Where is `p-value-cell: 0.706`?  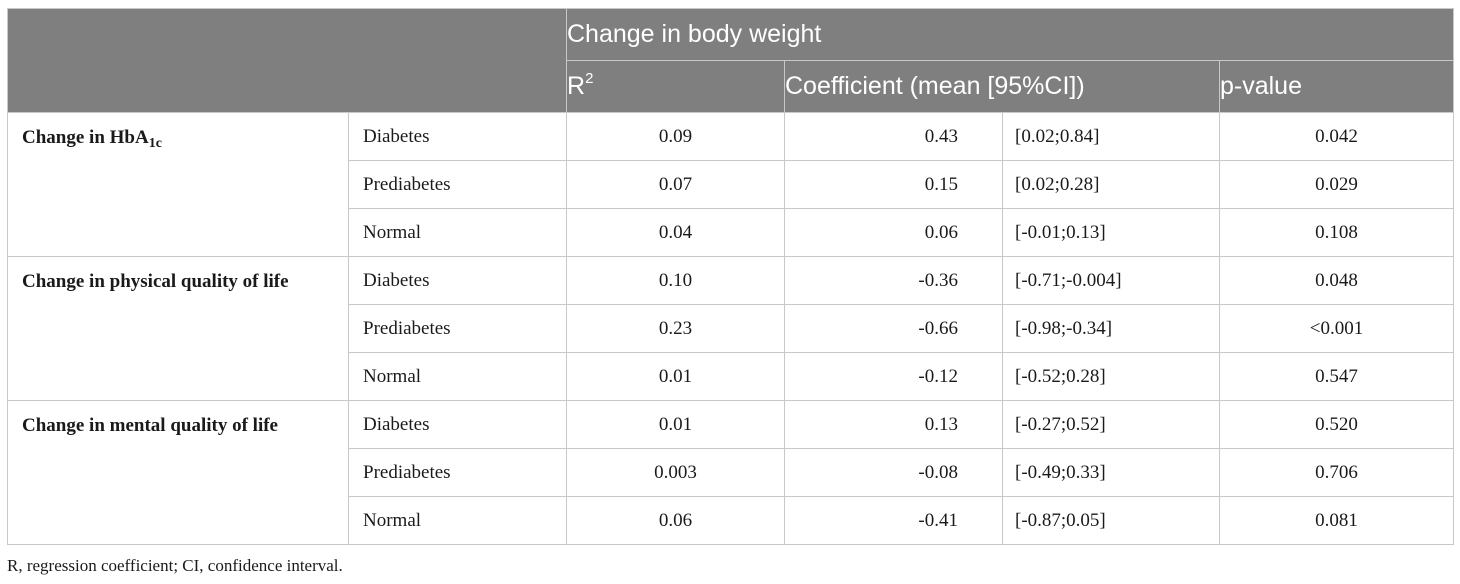
p-value-cell: 0.706 is located at coordinates (1336, 472).